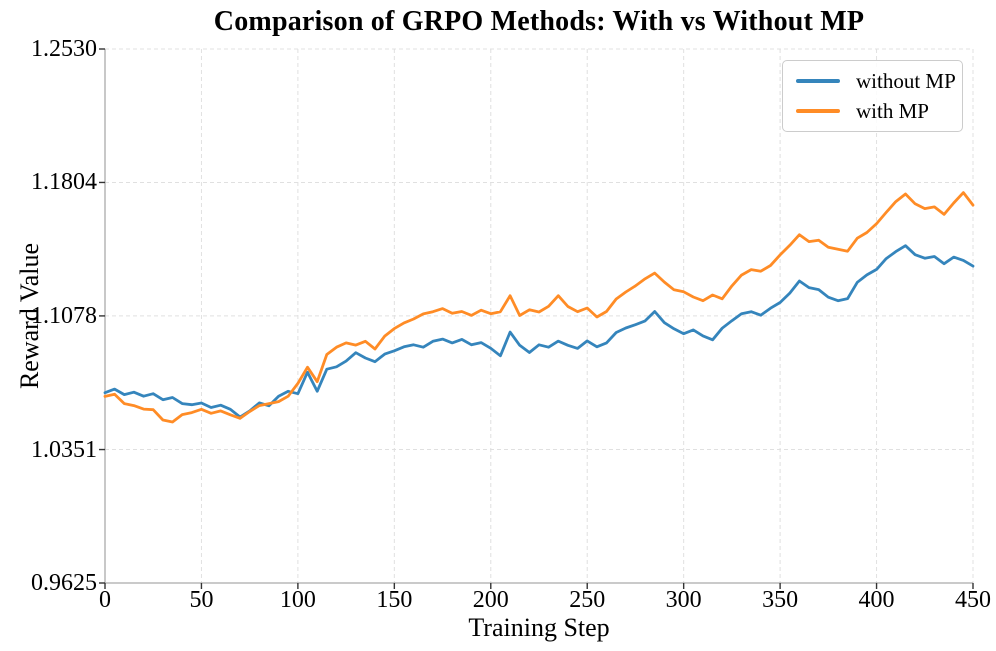  Describe the element at coordinates (818, 111) in the screenshot. I see `legend-line-swatch-with-mp-icon` at that location.